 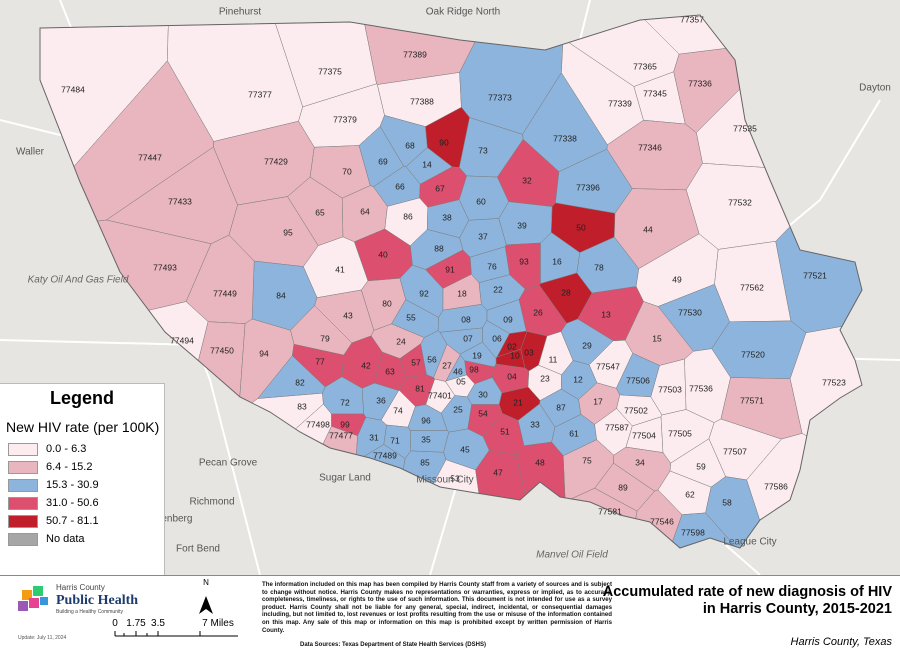 What do you see at coordinates (450, 269) in the screenshot?
I see `zip-label: 91` at bounding box center [450, 269].